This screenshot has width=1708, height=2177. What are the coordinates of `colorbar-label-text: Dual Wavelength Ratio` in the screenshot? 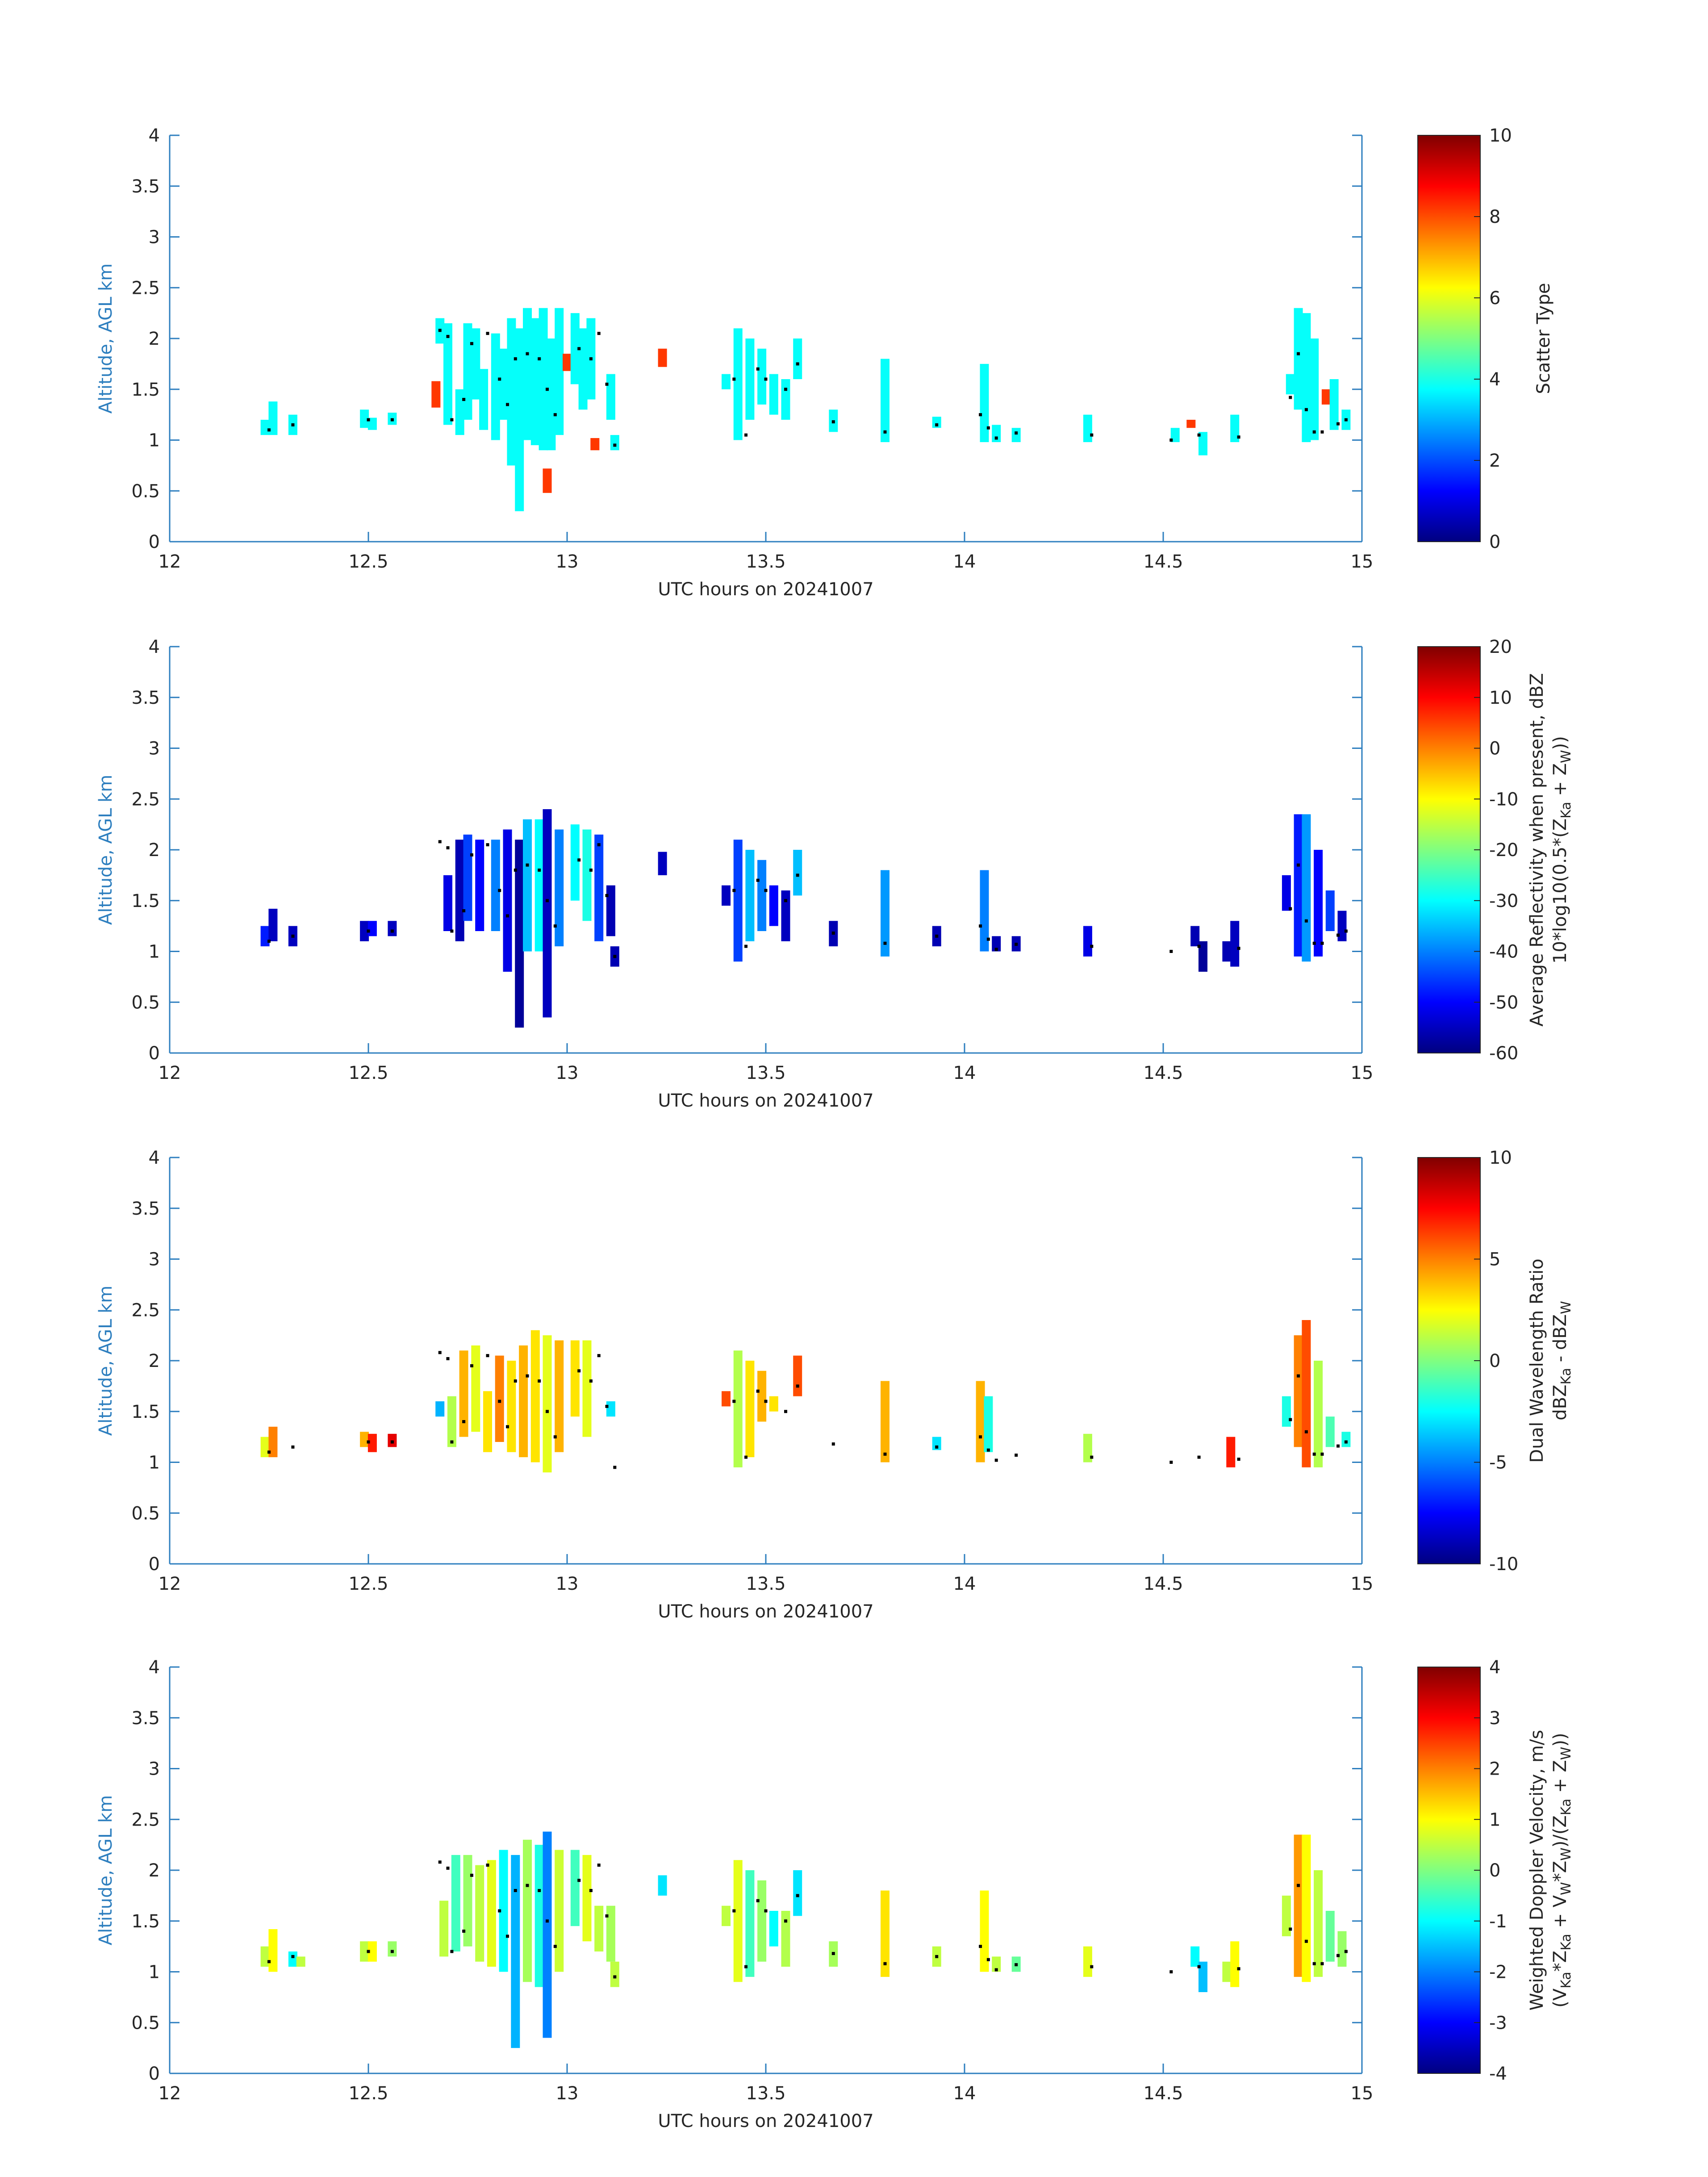 It's located at (1537, 1360).